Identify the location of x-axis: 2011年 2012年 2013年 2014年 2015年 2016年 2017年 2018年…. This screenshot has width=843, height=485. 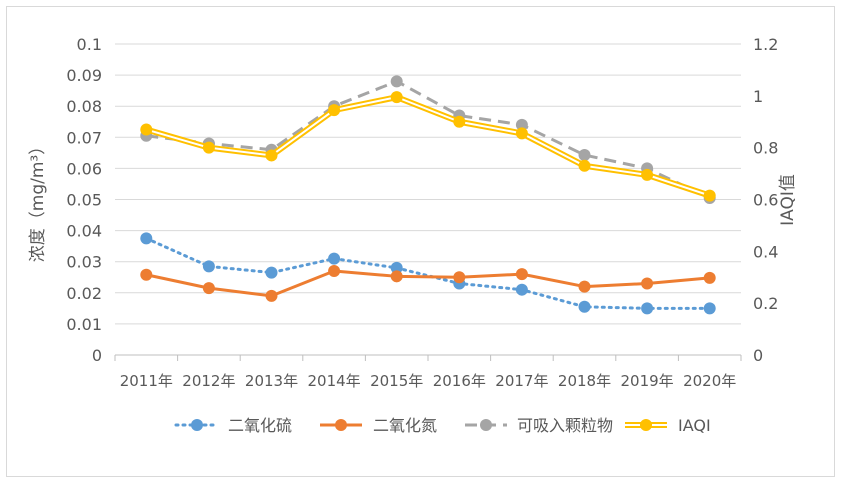
(428, 372).